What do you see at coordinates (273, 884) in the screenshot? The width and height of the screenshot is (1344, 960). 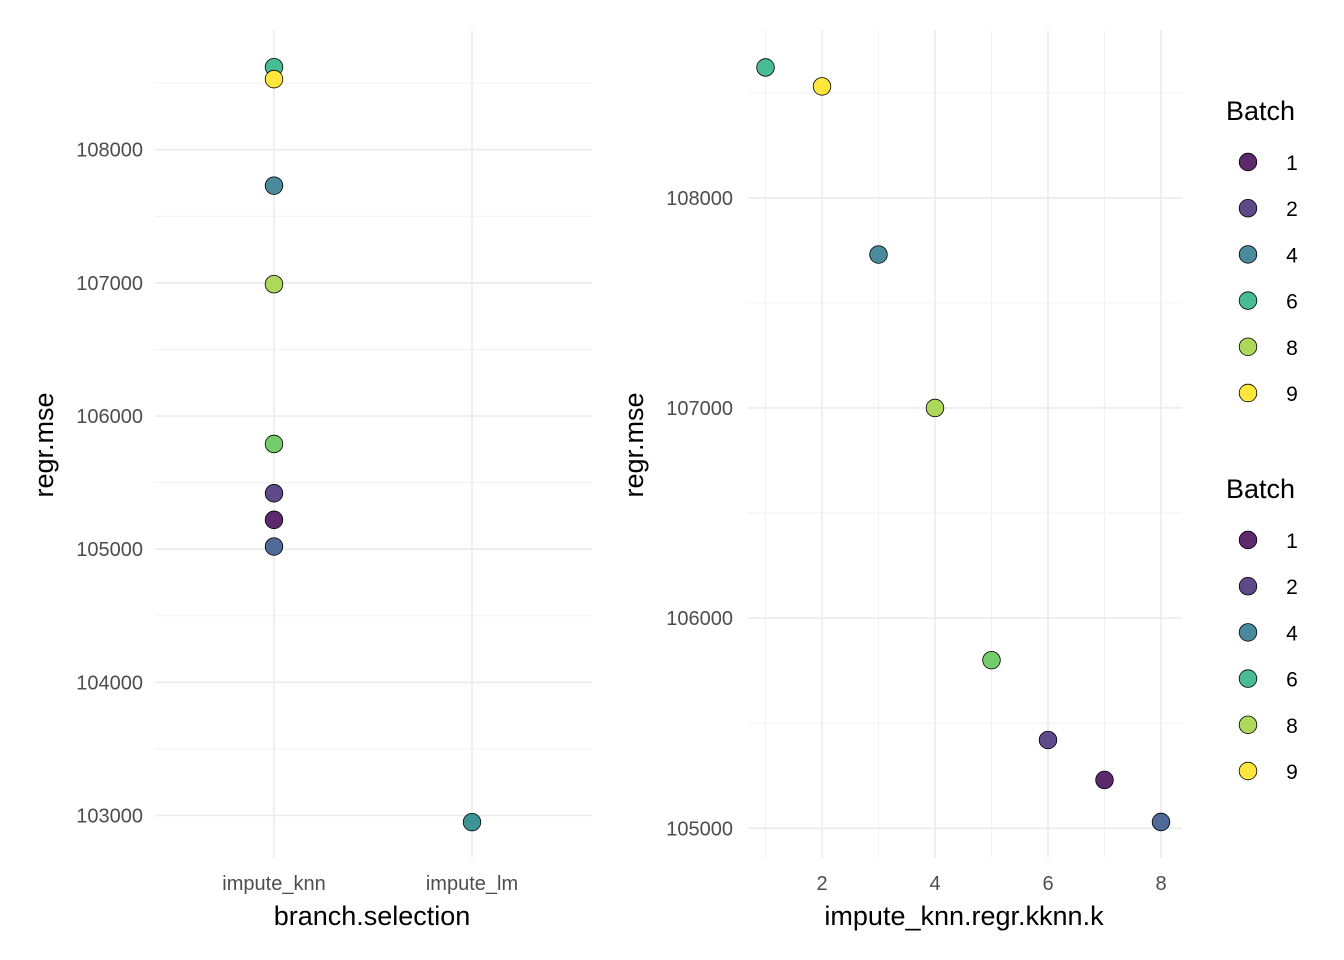 I see `x-tick-label: impute_knn` at bounding box center [273, 884].